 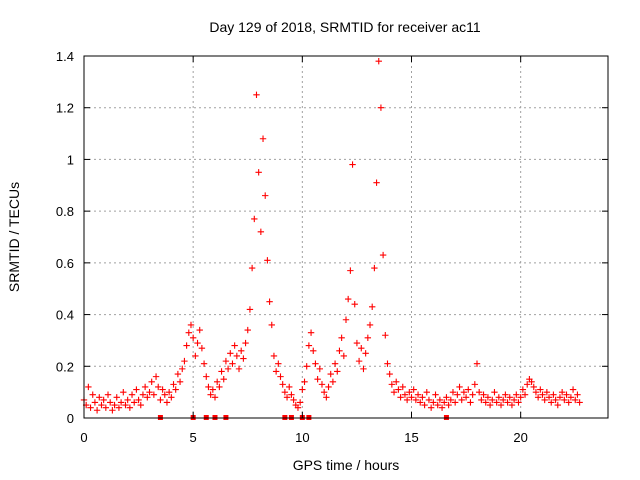 I want to click on y-tick-label: 1.4, so click(x=65, y=56).